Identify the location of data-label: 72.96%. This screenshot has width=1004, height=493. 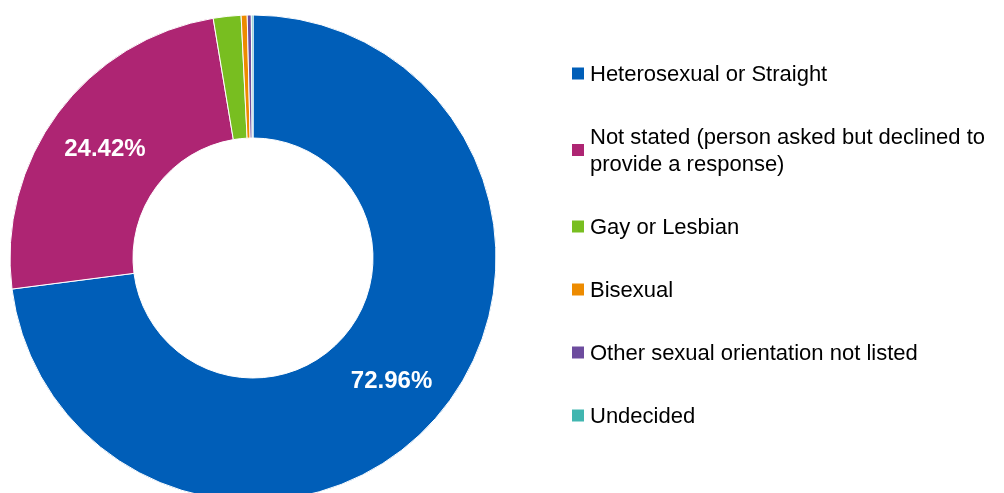
(391, 380).